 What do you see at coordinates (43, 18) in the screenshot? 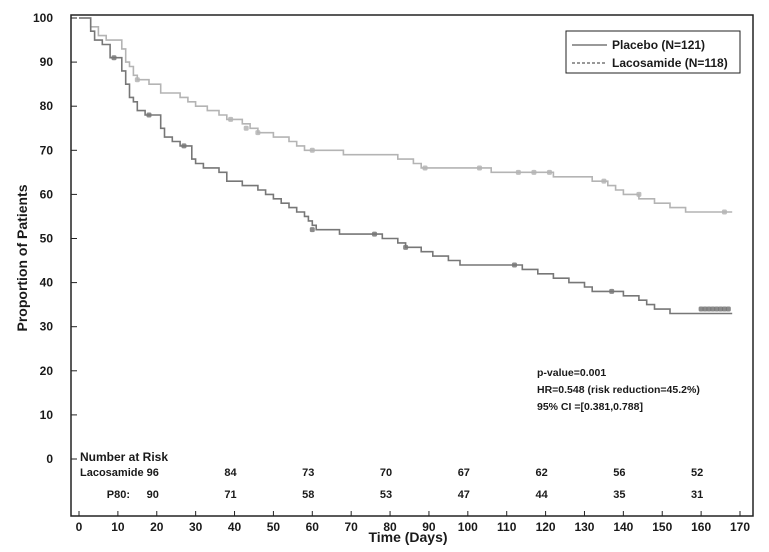
I see `y-tick-label: 100` at bounding box center [43, 18].